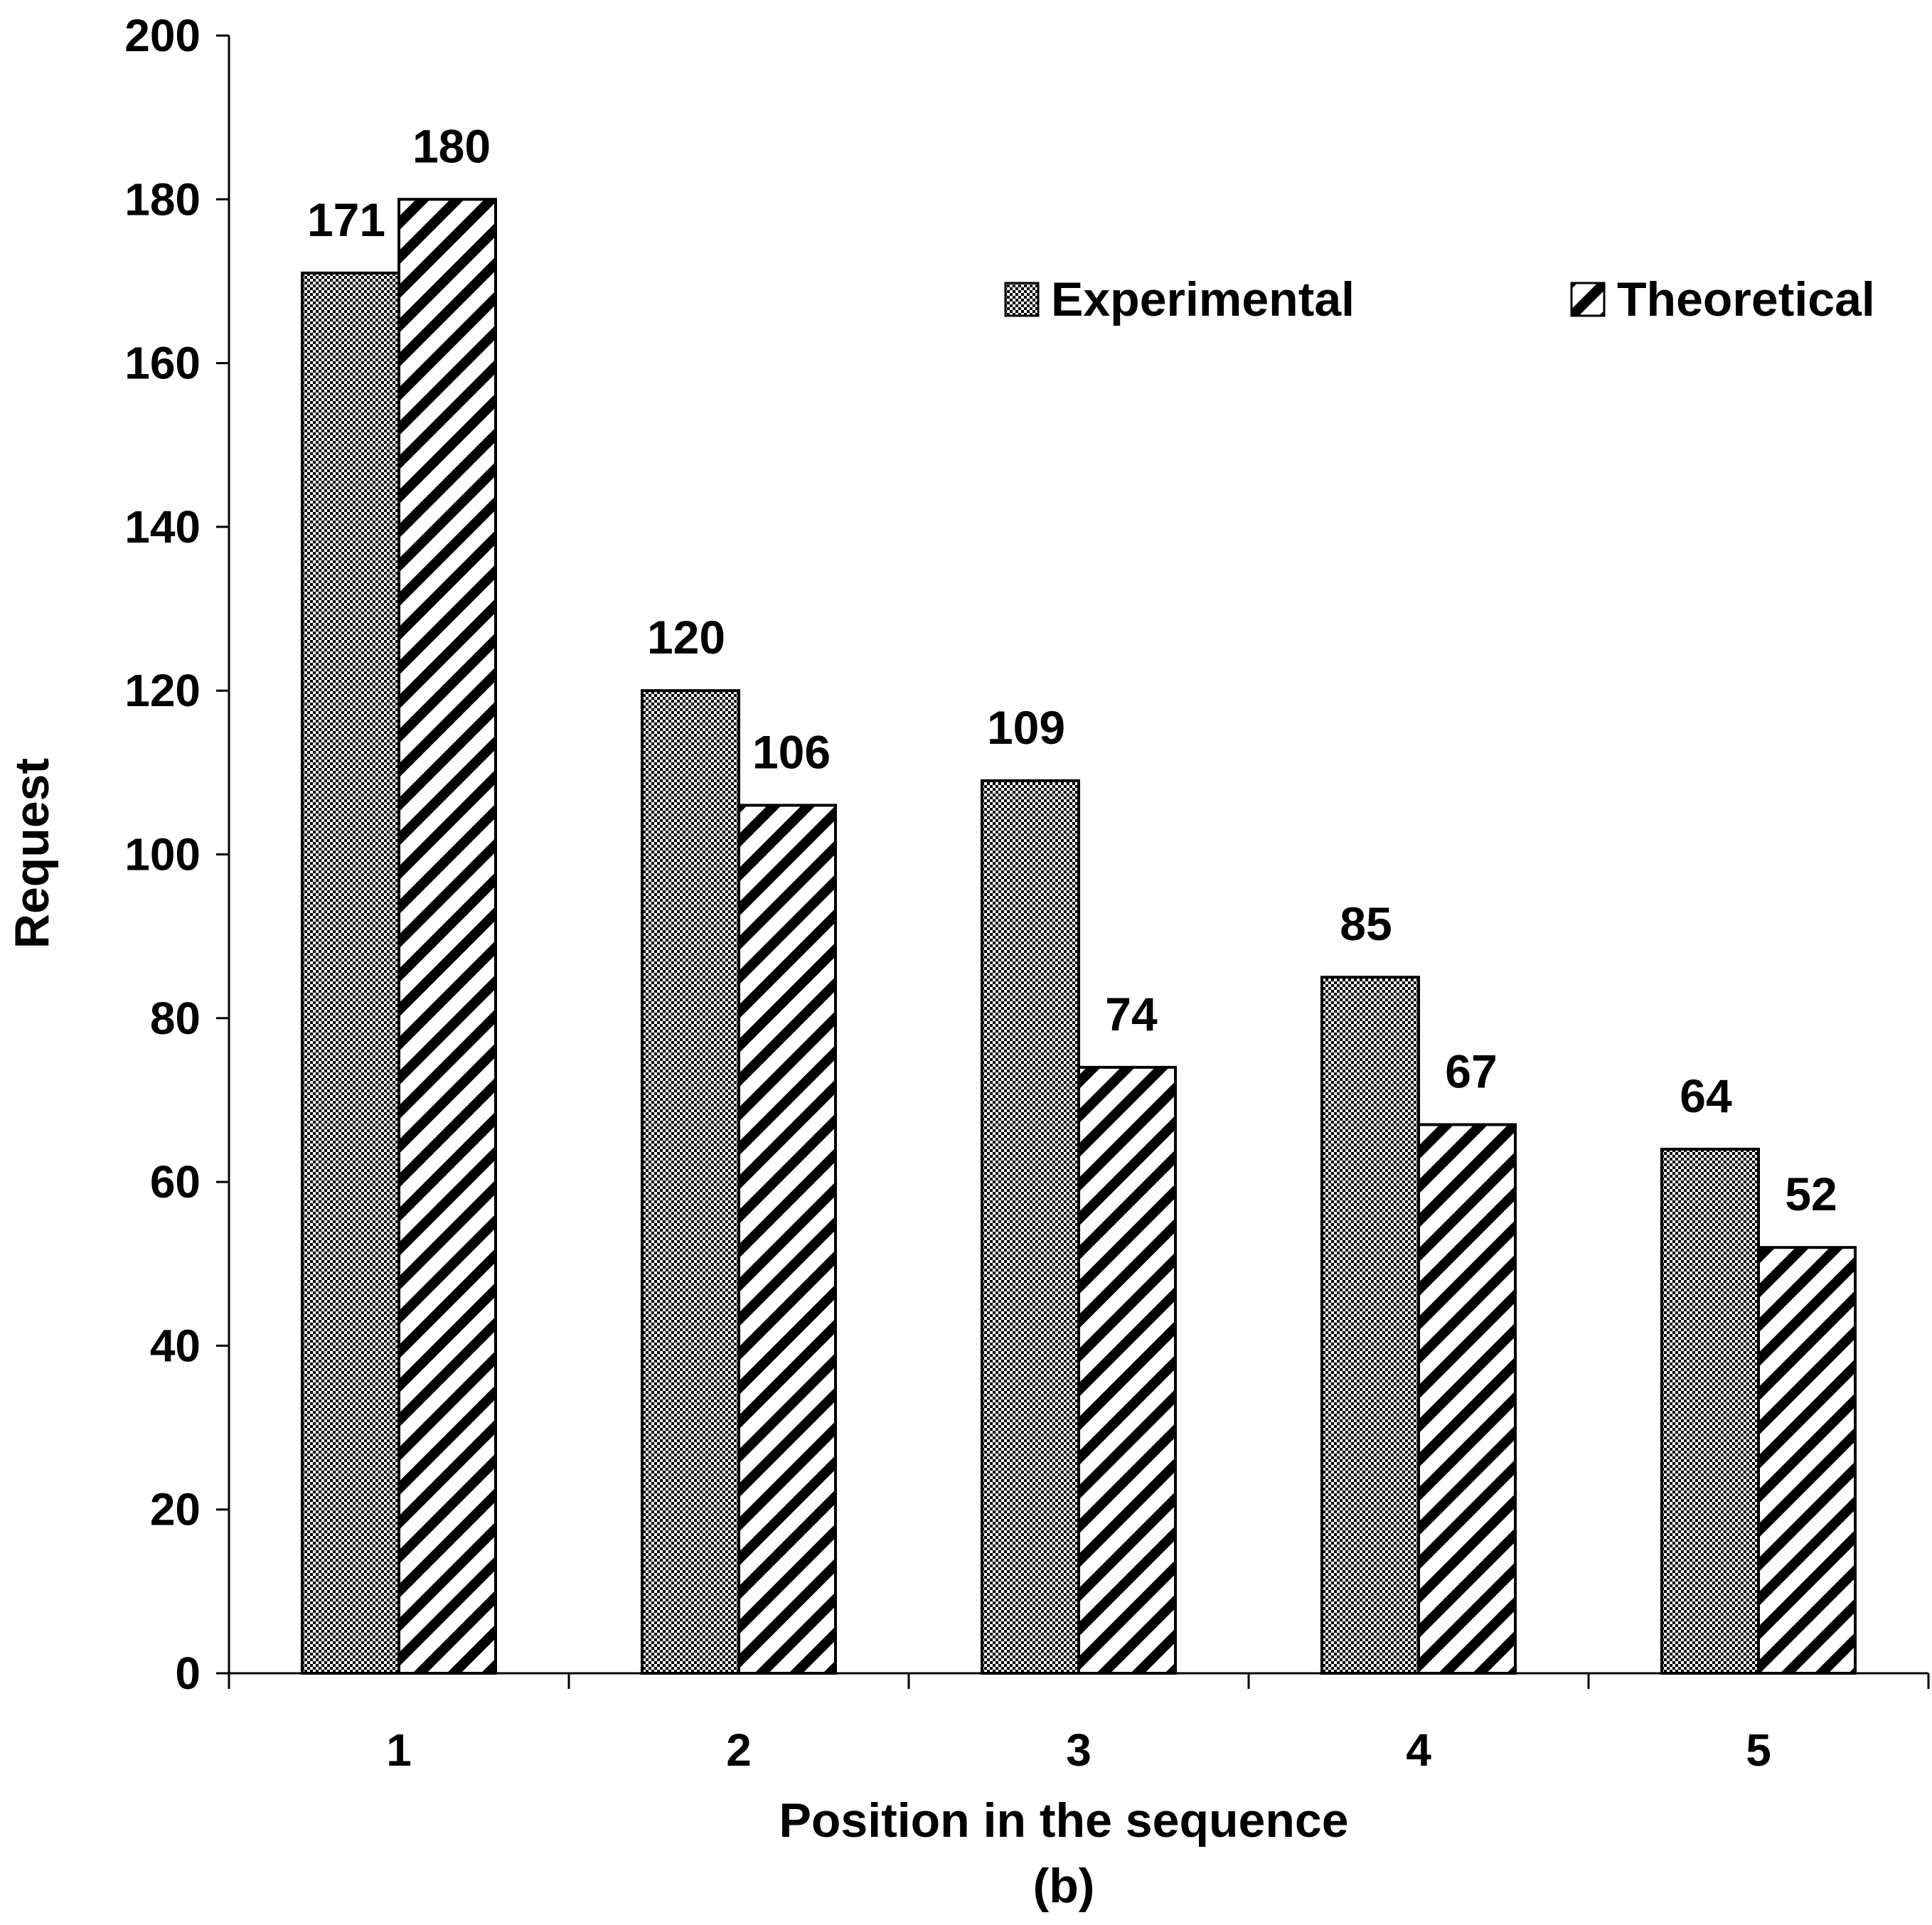 The height and width of the screenshot is (1925, 1932). I want to click on y-tick-label-180: 180, so click(162, 200).